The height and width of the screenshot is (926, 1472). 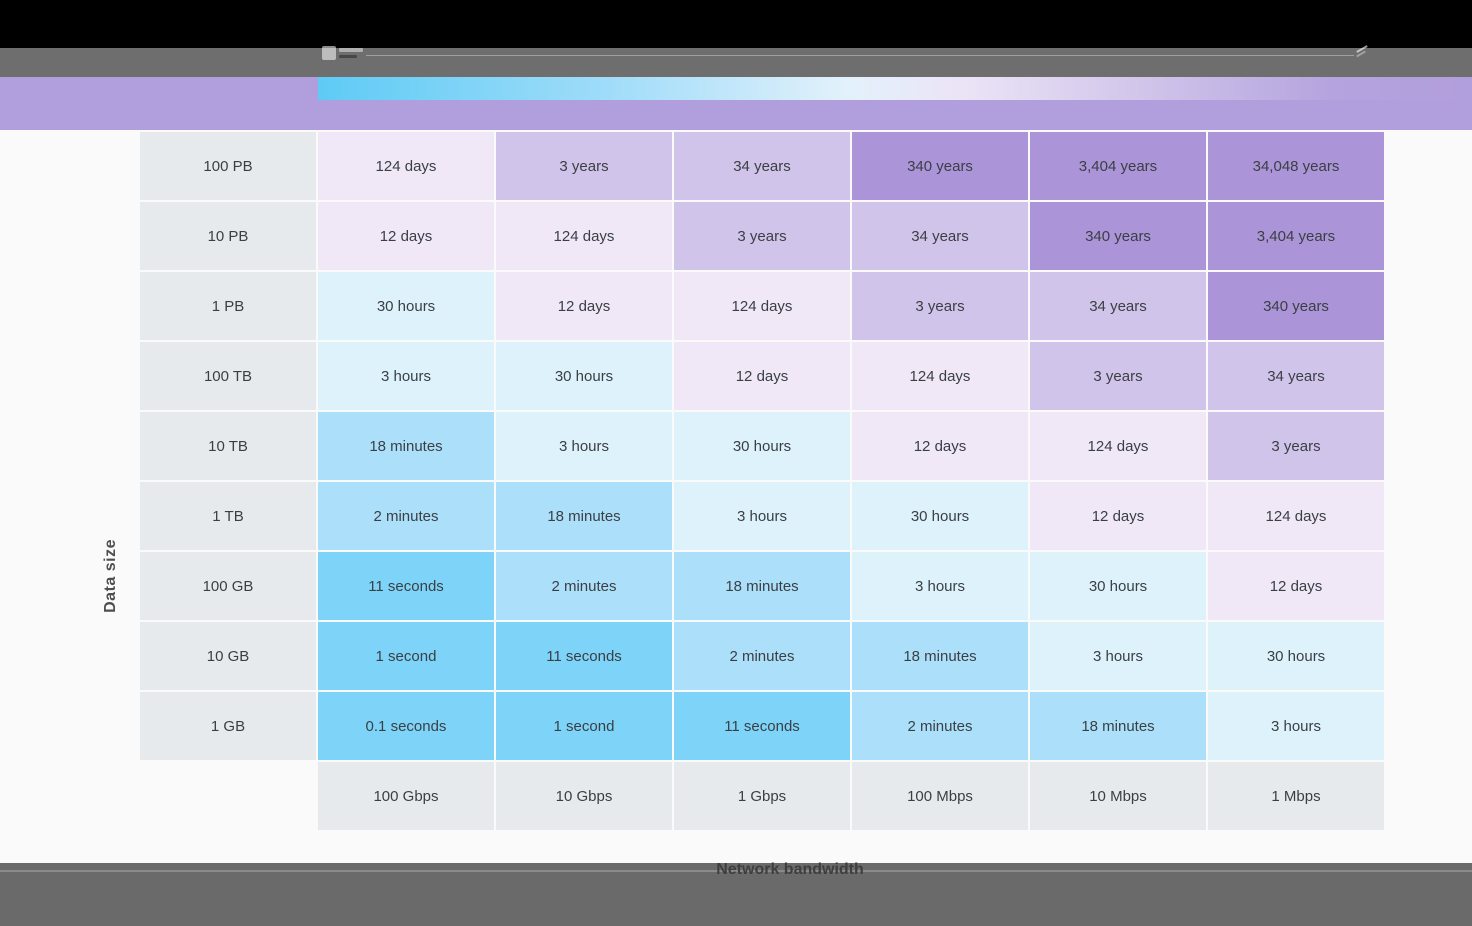 I want to click on column-label: 1 Gbps, so click(x=762, y=796).